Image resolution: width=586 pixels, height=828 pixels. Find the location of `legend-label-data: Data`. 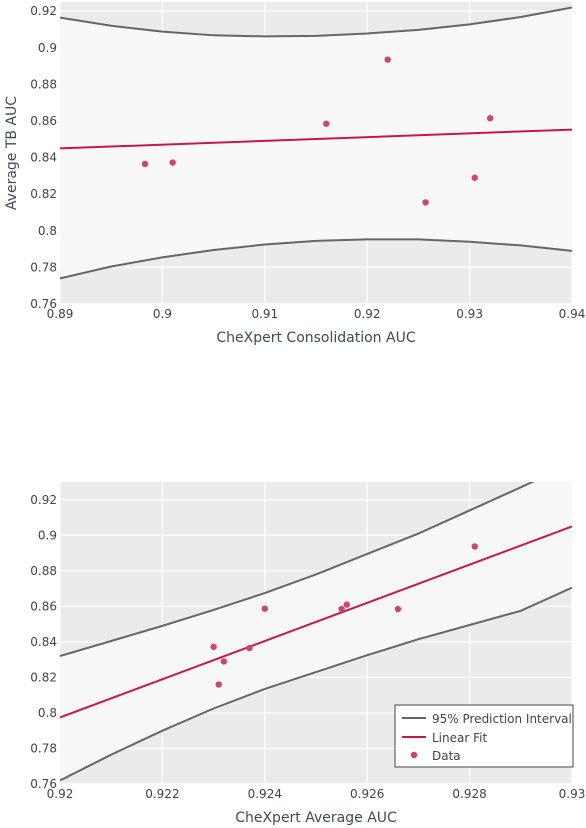

legend-label-data: Data is located at coordinates (446, 756).